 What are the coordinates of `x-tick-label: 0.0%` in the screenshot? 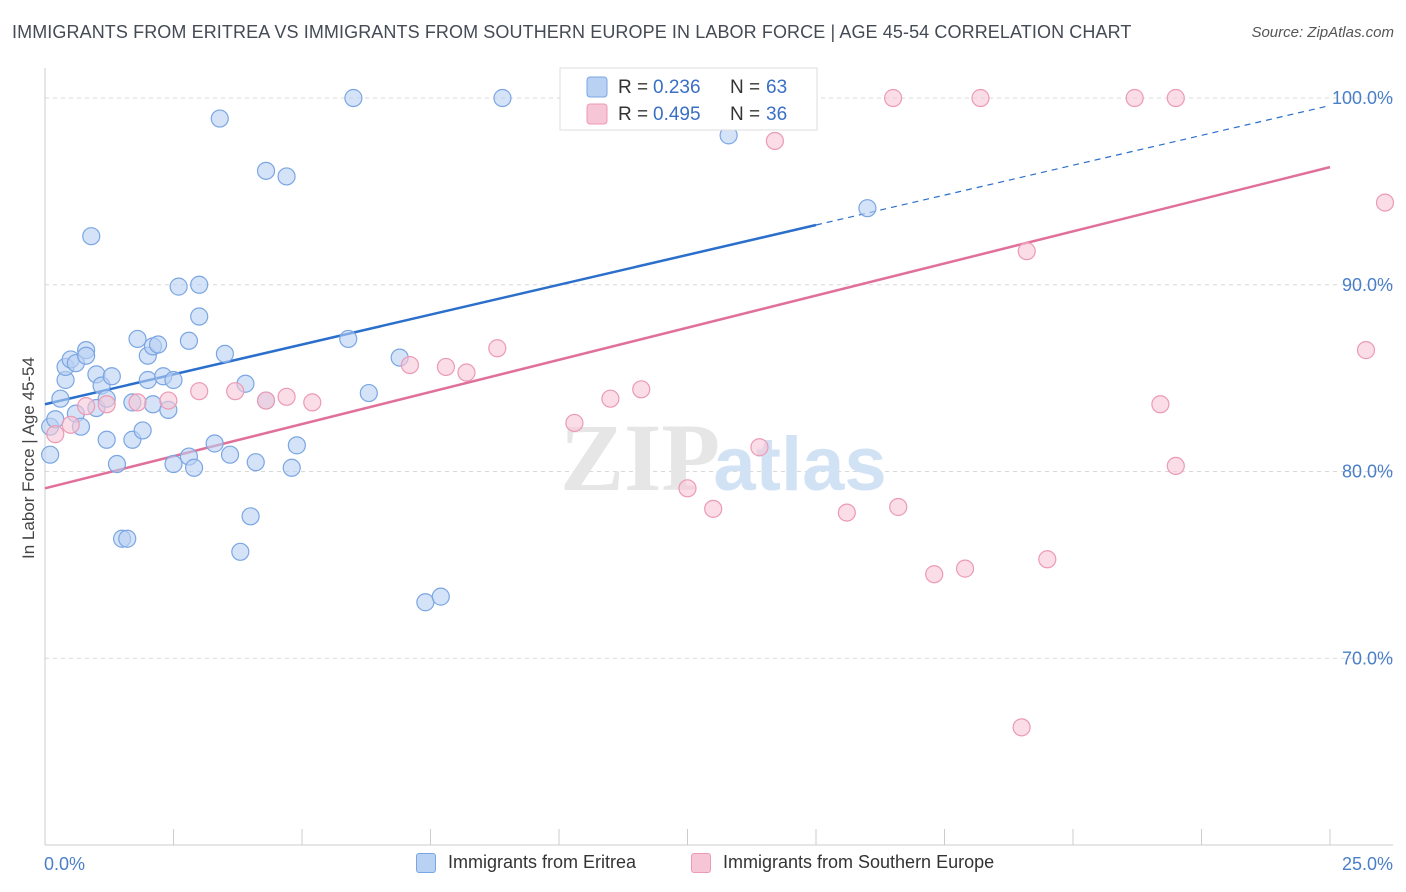 It's located at (64, 864).